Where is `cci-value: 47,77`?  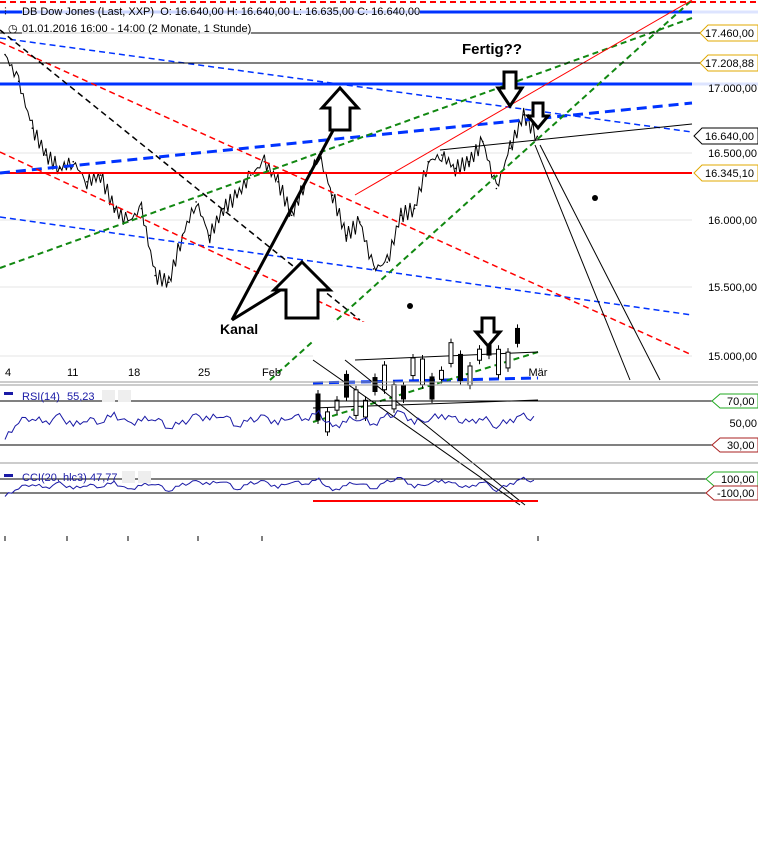 cci-value: 47,77 is located at coordinates (104, 478).